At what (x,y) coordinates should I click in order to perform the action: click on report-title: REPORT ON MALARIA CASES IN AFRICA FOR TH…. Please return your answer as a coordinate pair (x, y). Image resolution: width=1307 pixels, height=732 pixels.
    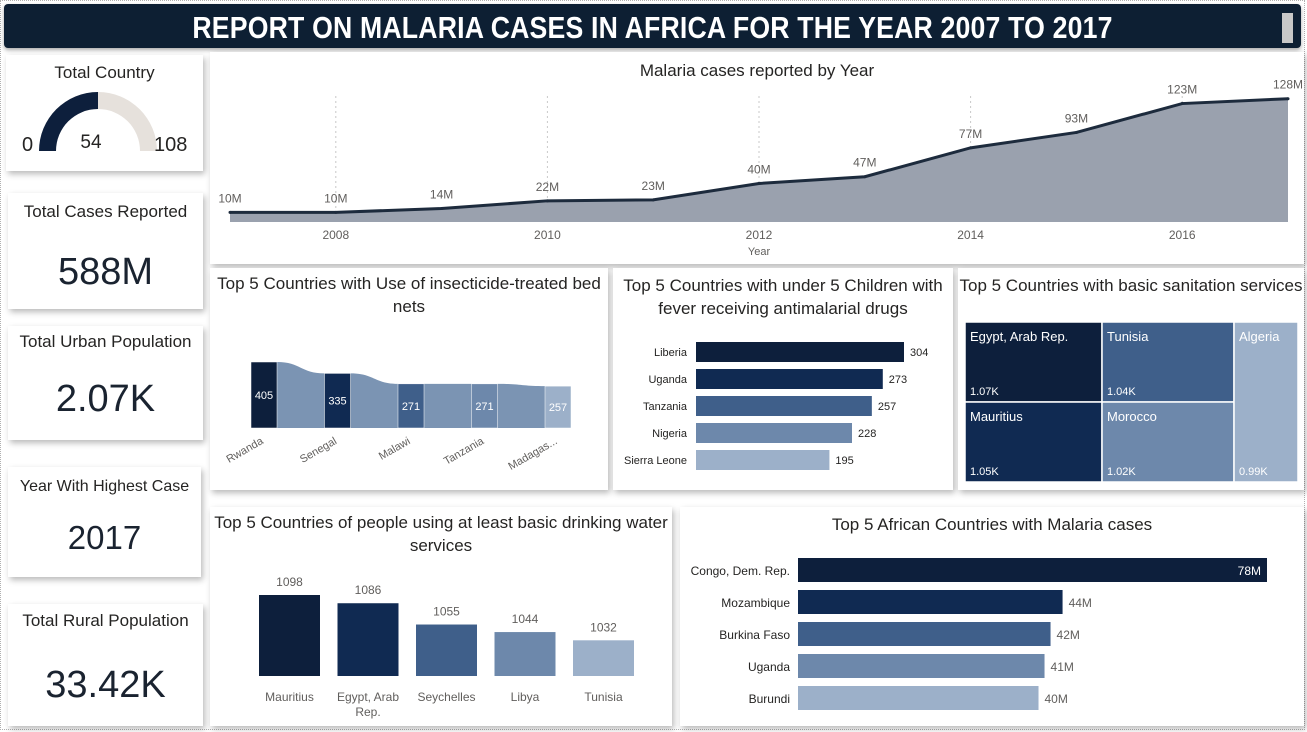
    Looking at the image, I should click on (652, 27).